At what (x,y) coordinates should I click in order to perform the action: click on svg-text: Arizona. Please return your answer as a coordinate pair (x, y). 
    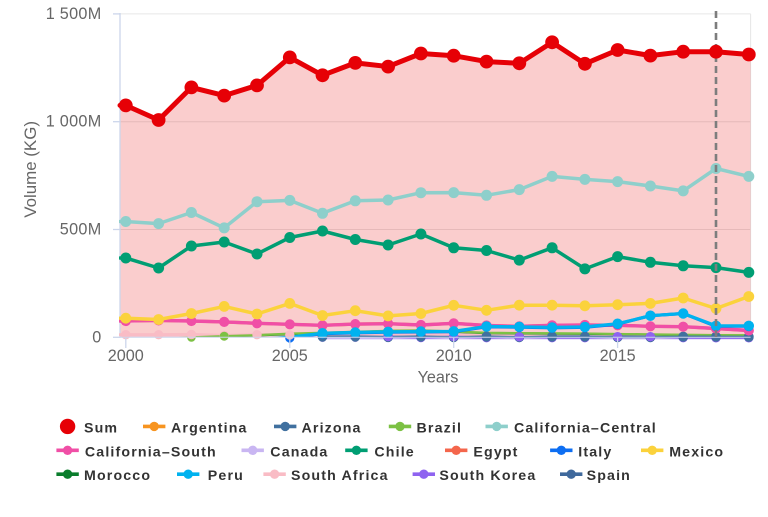
    Looking at the image, I should click on (332, 428).